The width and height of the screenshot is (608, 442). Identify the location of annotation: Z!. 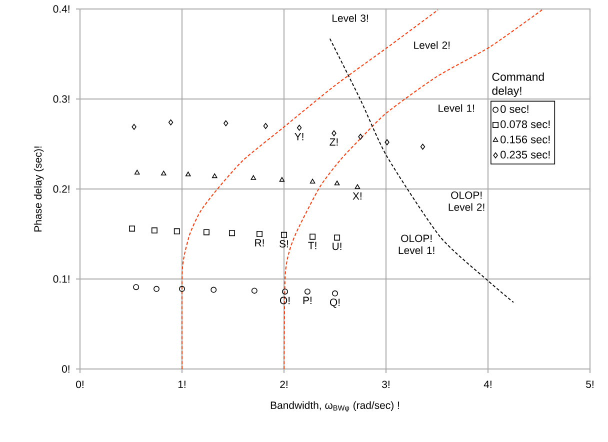
(334, 142).